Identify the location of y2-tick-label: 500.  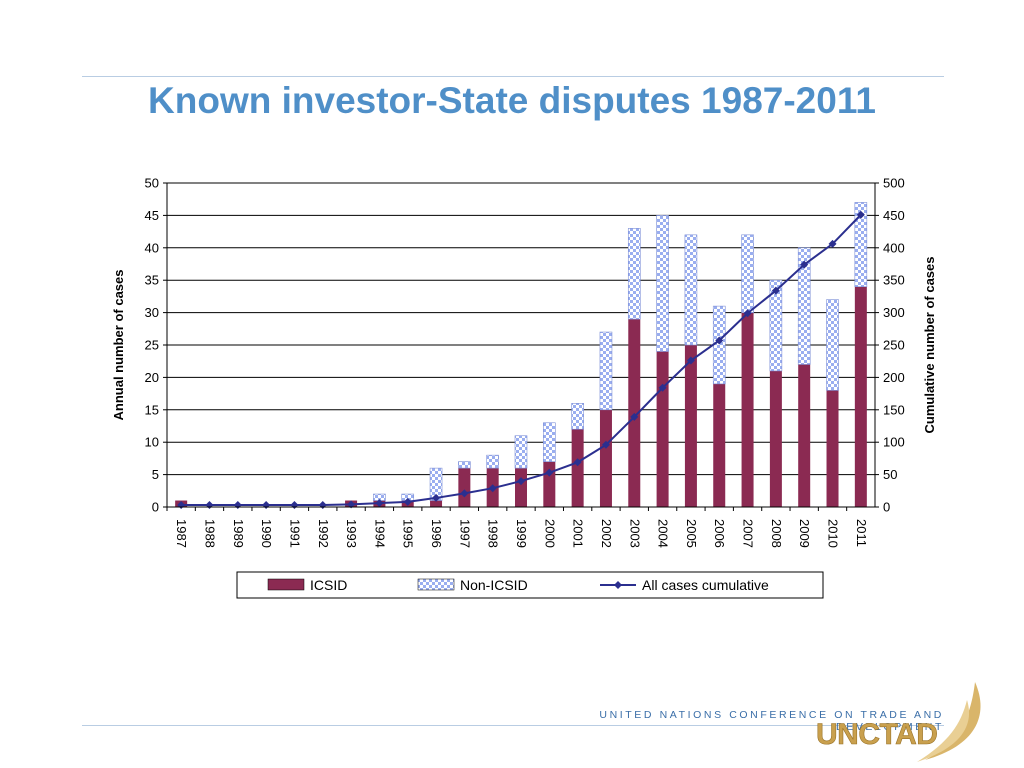
(894, 183).